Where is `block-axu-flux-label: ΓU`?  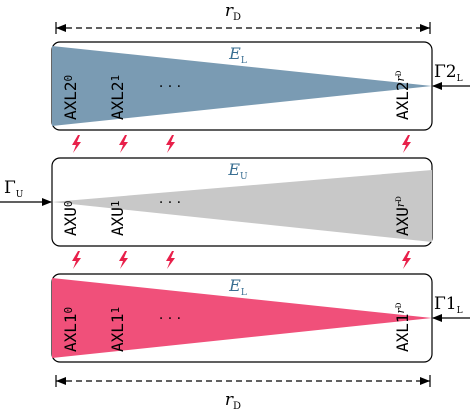
block-axu-flux-label: ΓU is located at coordinates (14, 189).